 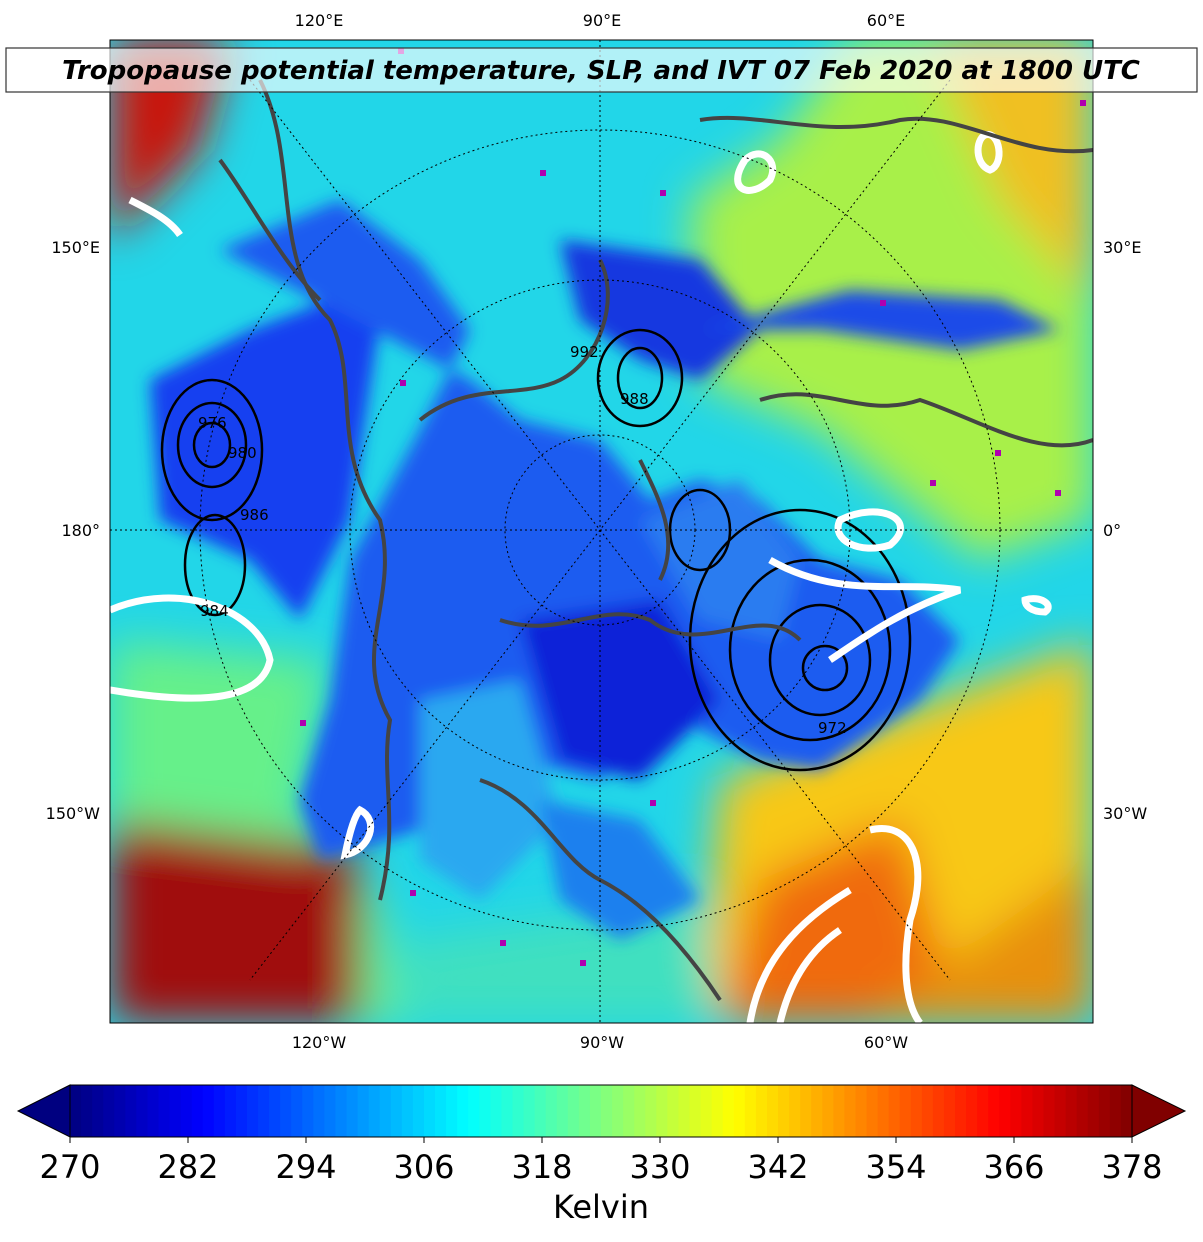 I want to click on lon-label: 30°W, so click(x=1125, y=813).